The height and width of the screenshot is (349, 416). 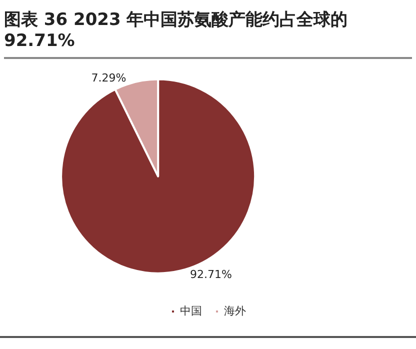 I want to click on chart-title: 图表 36 2023 年中国苏氨酸产能约占全球的 92.71%, so click(x=208, y=33).